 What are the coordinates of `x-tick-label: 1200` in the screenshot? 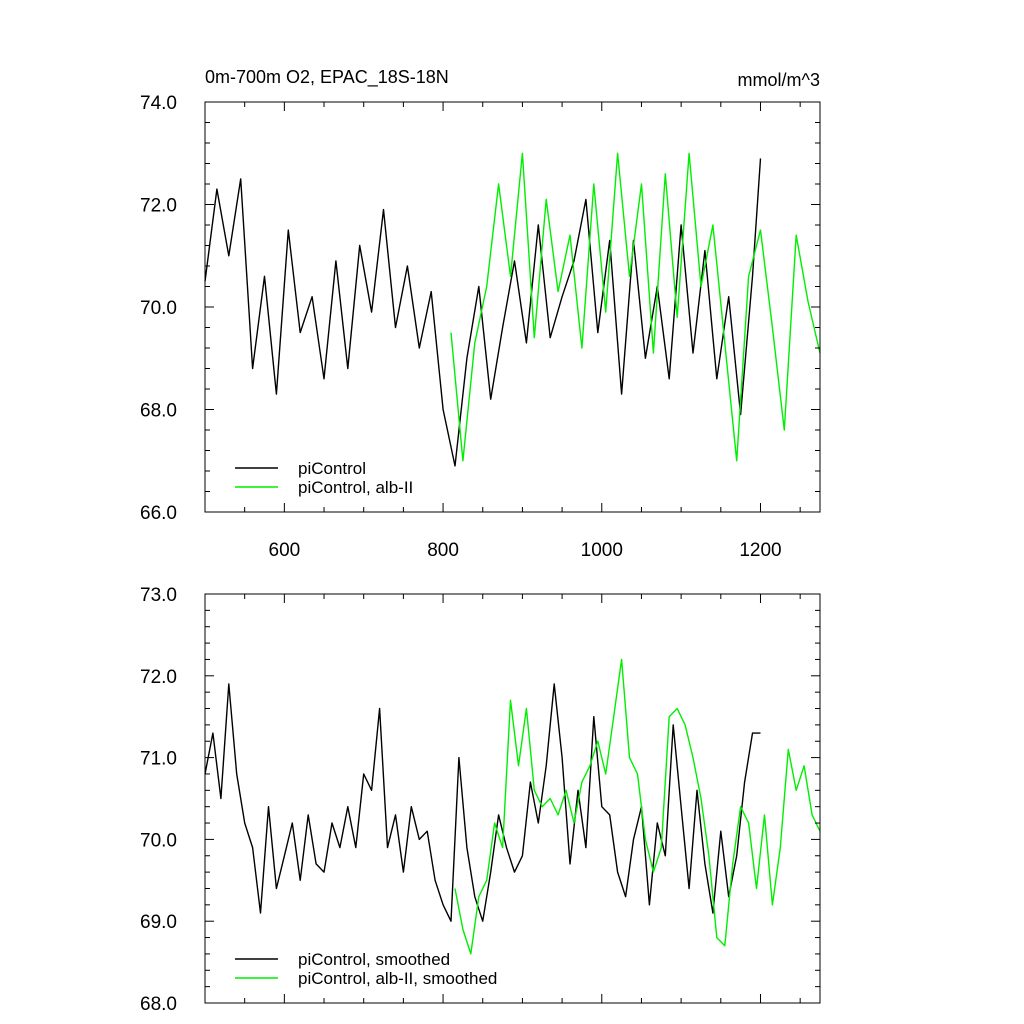 It's located at (760, 550).